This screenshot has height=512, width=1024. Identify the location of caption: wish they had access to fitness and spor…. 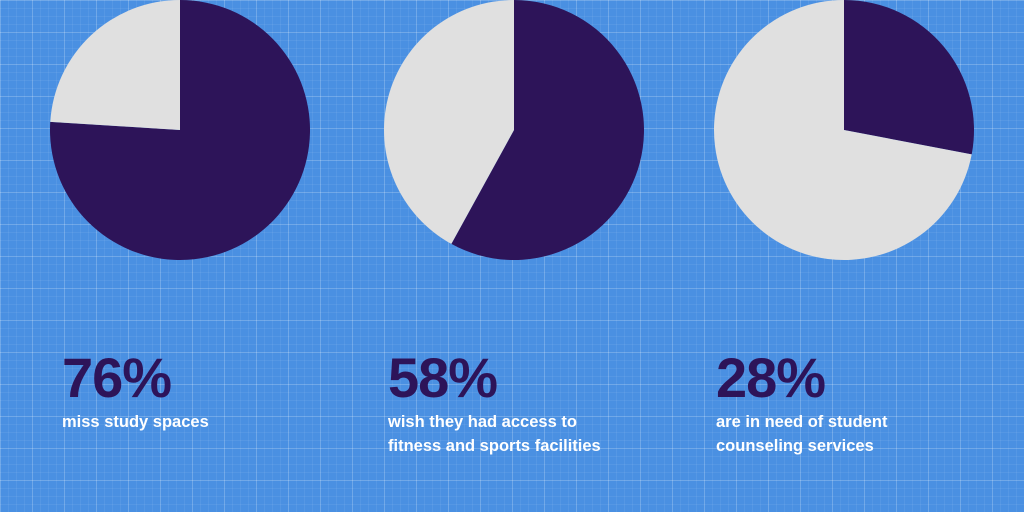
(518, 434).